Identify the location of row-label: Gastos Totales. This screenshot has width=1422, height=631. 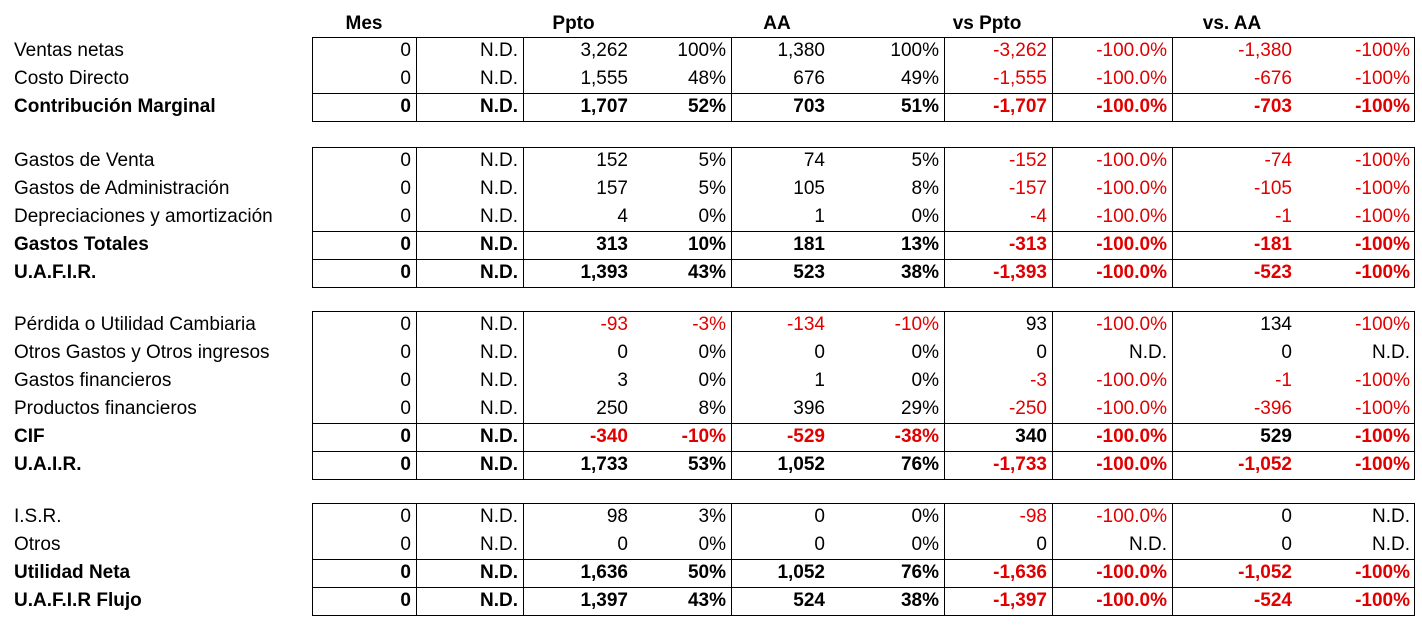
(81, 244).